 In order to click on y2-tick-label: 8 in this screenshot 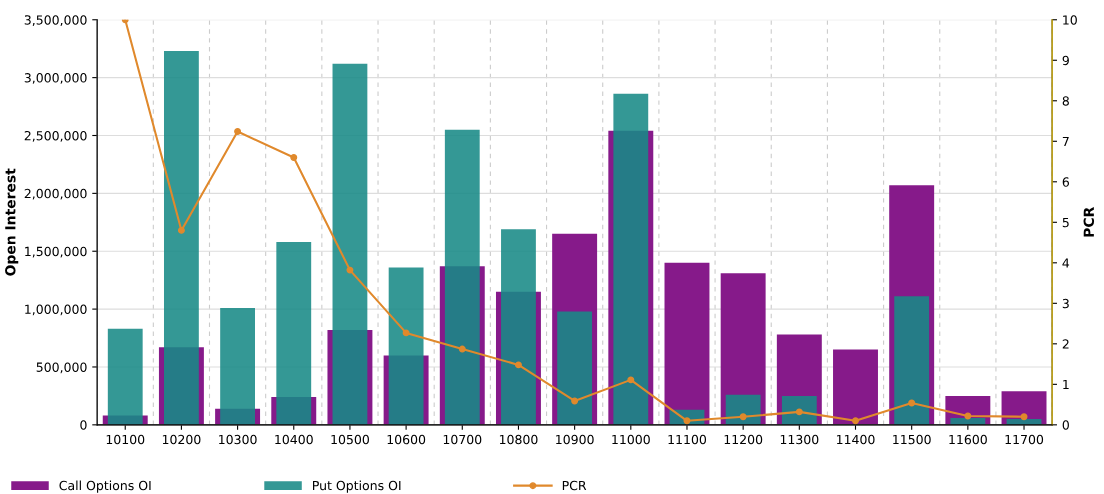, I will do `click(1065, 101)`.